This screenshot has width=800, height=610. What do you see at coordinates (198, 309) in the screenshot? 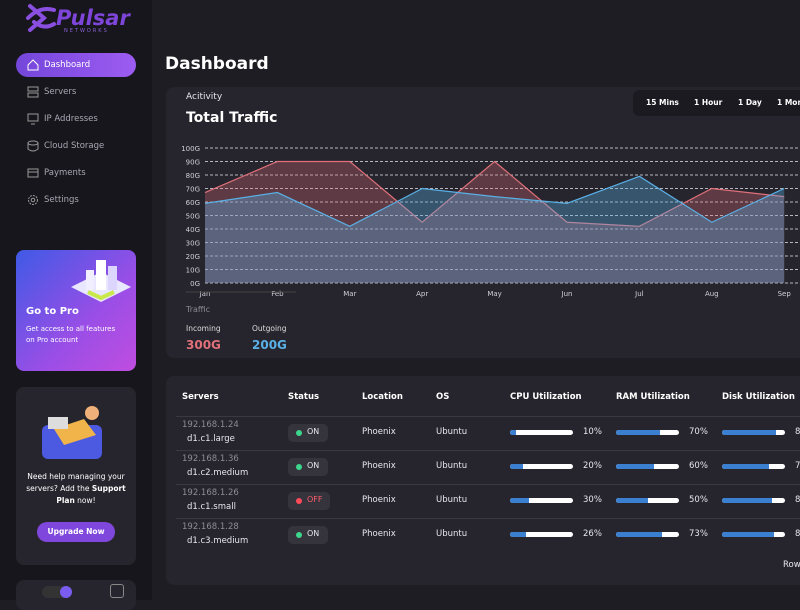
I see `legend-title: Traffic` at bounding box center [198, 309].